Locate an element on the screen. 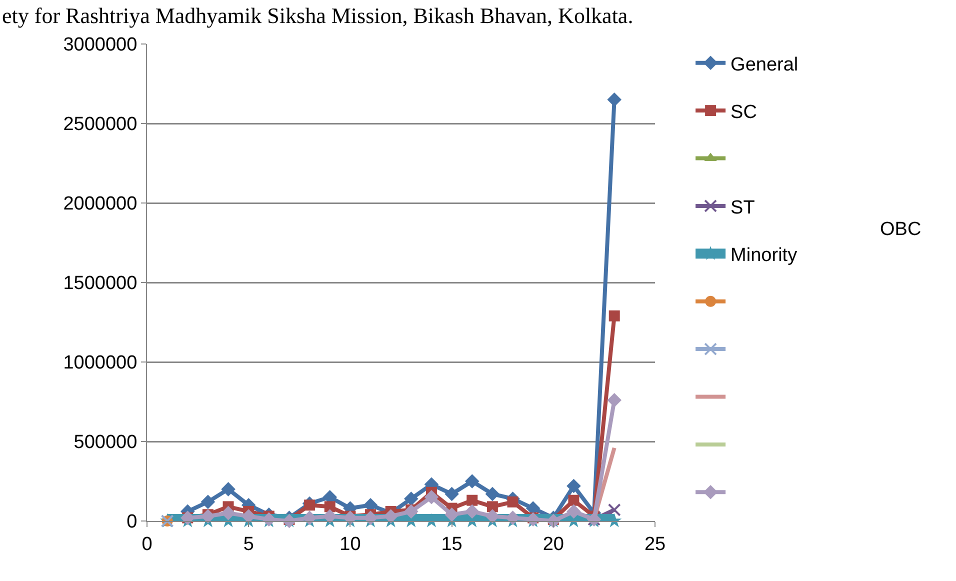 The image size is (956, 581). text: OBC is located at coordinates (901, 229).